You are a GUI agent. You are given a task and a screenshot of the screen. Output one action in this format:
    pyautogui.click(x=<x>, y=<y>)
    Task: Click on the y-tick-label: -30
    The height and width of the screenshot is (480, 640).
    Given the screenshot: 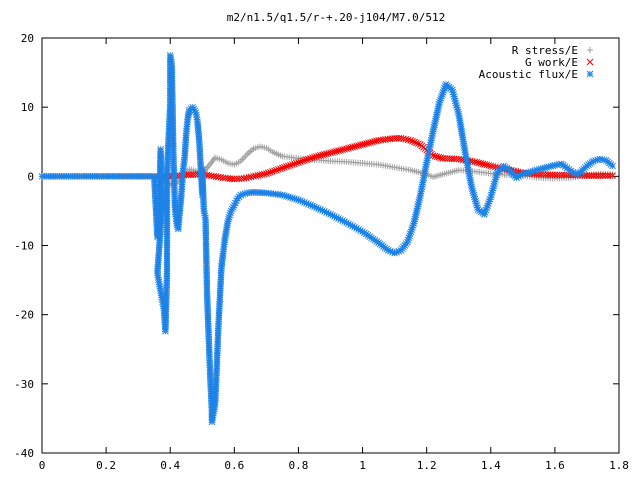 What is the action you would take?
    pyautogui.click(x=24, y=384)
    